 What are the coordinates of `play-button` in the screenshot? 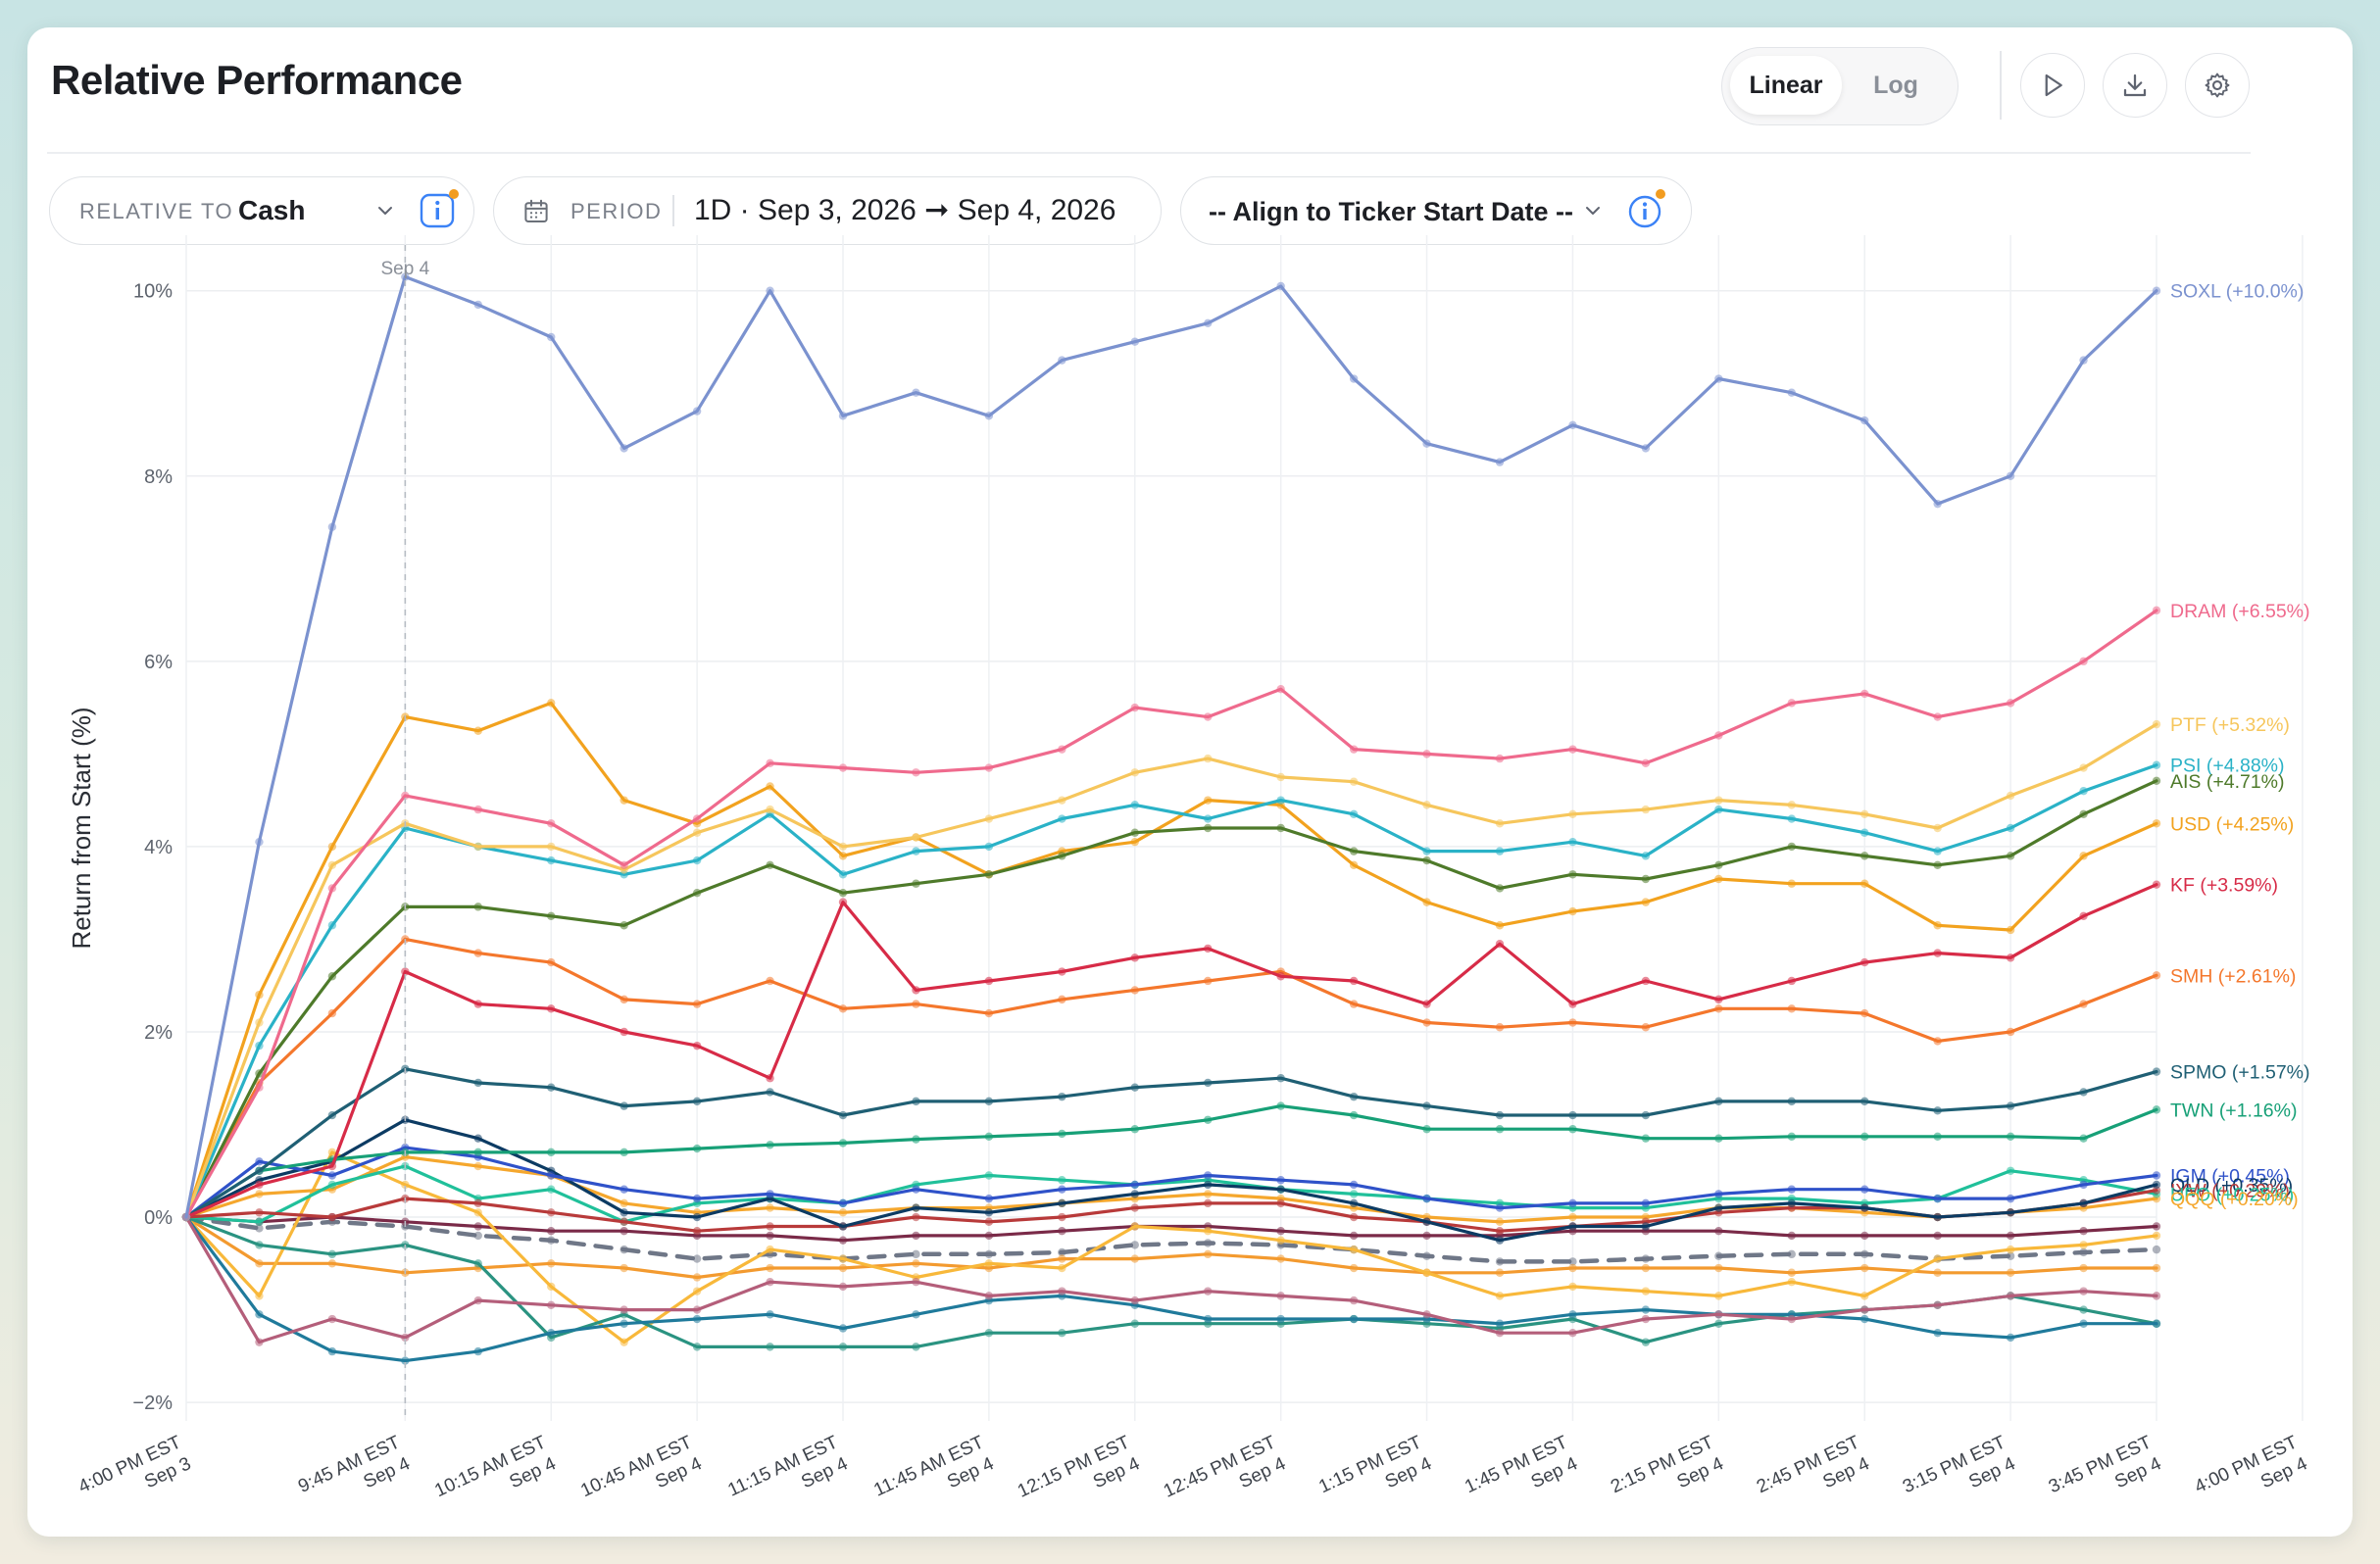 It's located at (2052, 85).